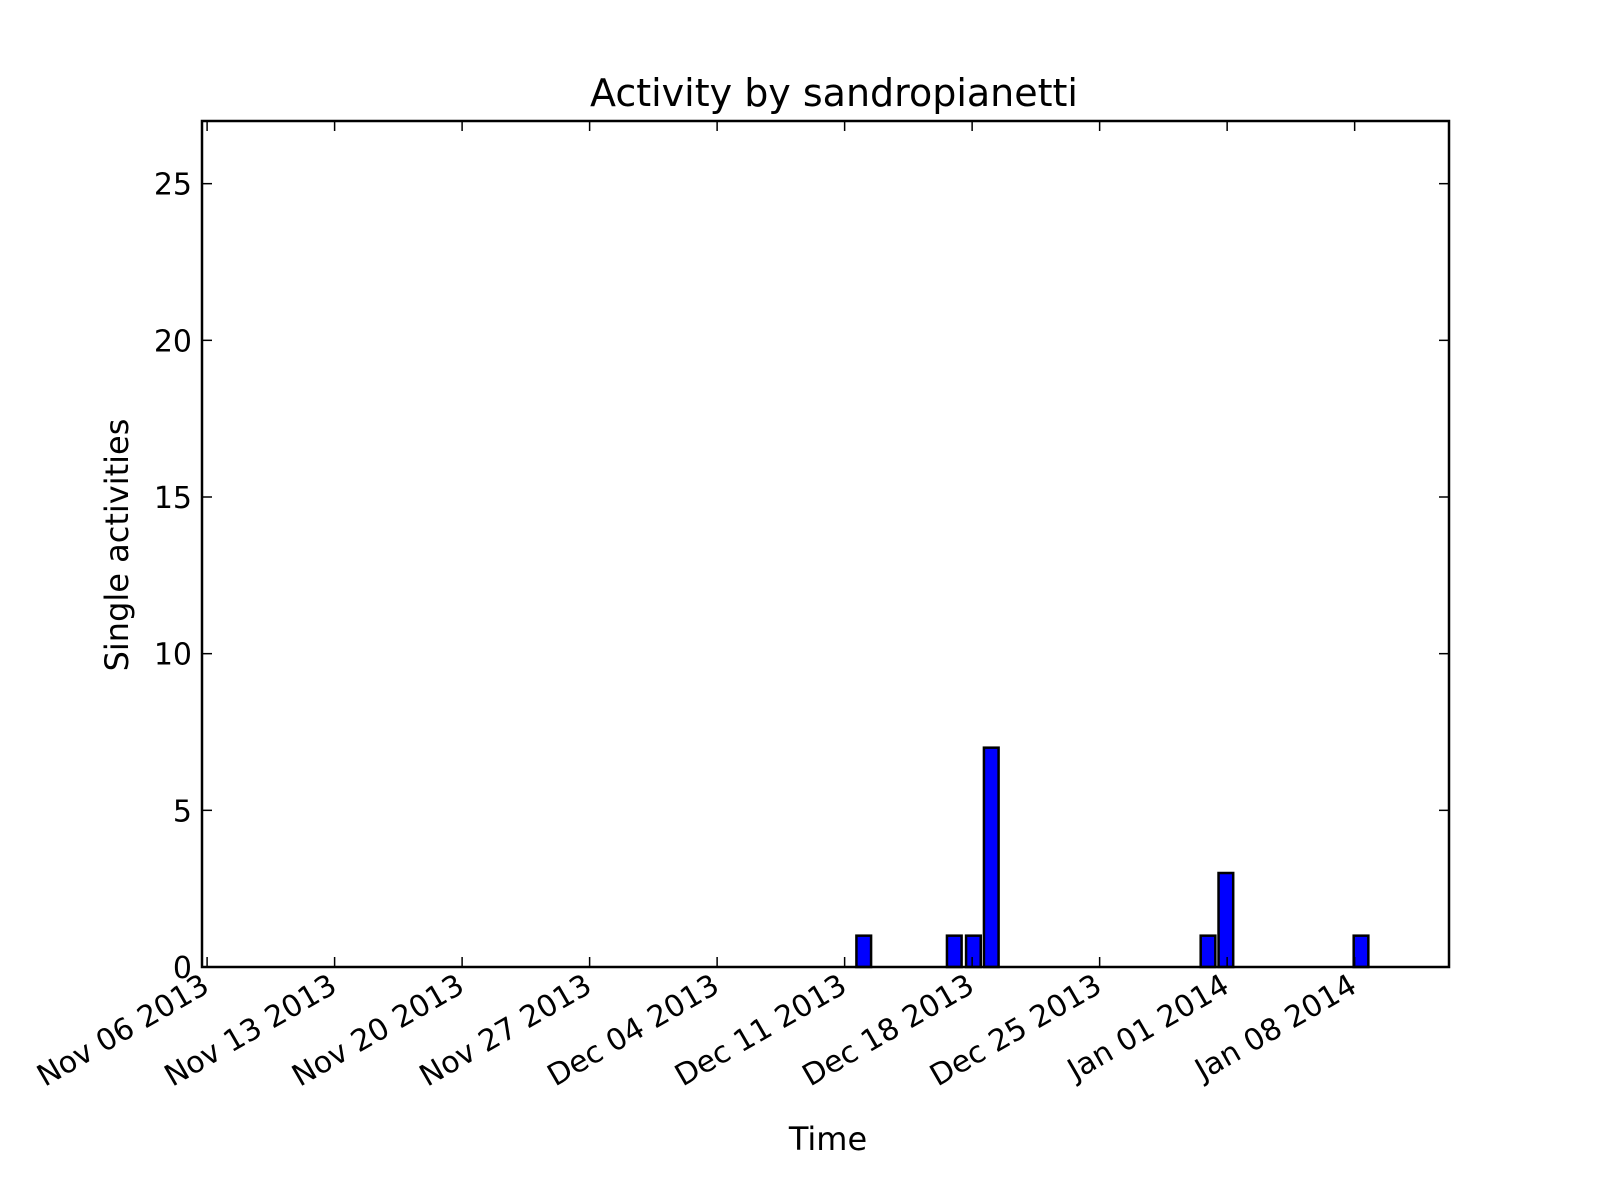 This screenshot has width=1600, height=1200. I want to click on y-tick-label-15: 15, so click(173, 498).